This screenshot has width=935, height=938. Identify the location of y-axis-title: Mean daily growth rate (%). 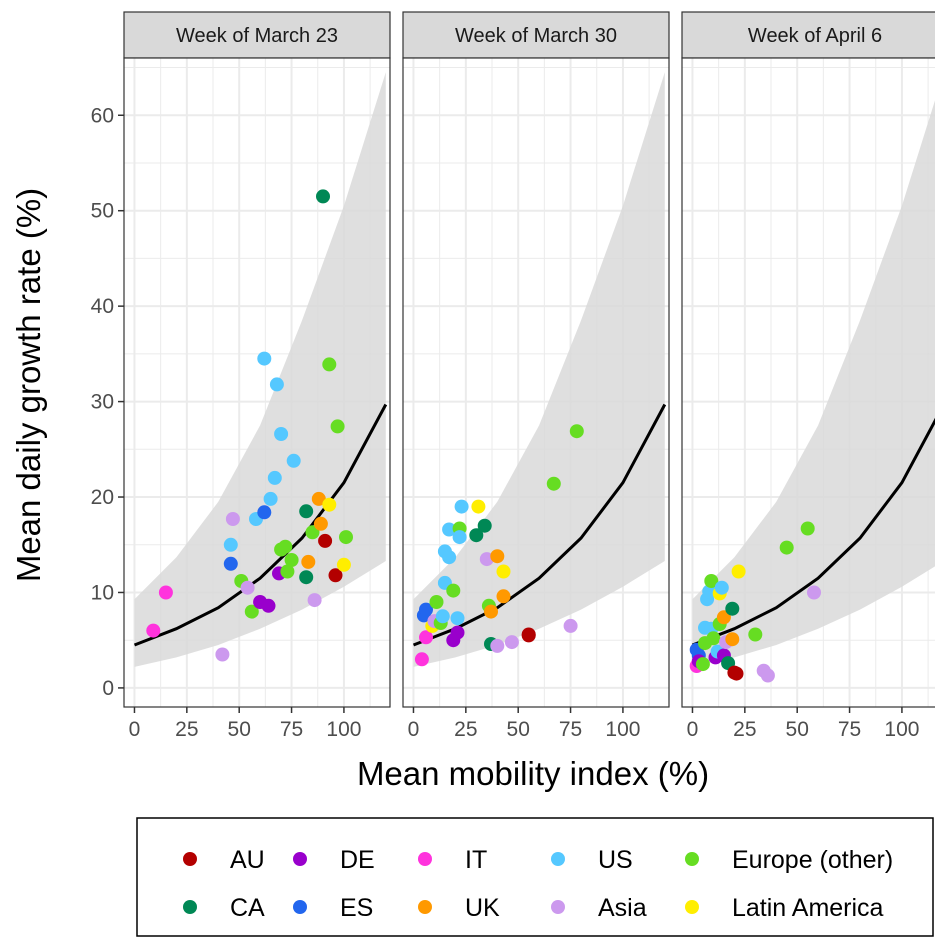
(28, 385).